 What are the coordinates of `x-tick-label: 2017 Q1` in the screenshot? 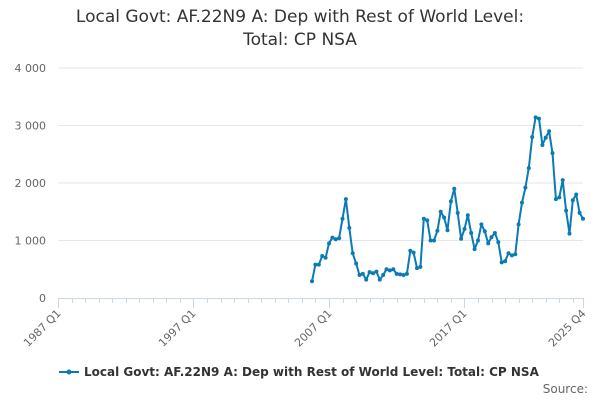 It's located at (448, 328).